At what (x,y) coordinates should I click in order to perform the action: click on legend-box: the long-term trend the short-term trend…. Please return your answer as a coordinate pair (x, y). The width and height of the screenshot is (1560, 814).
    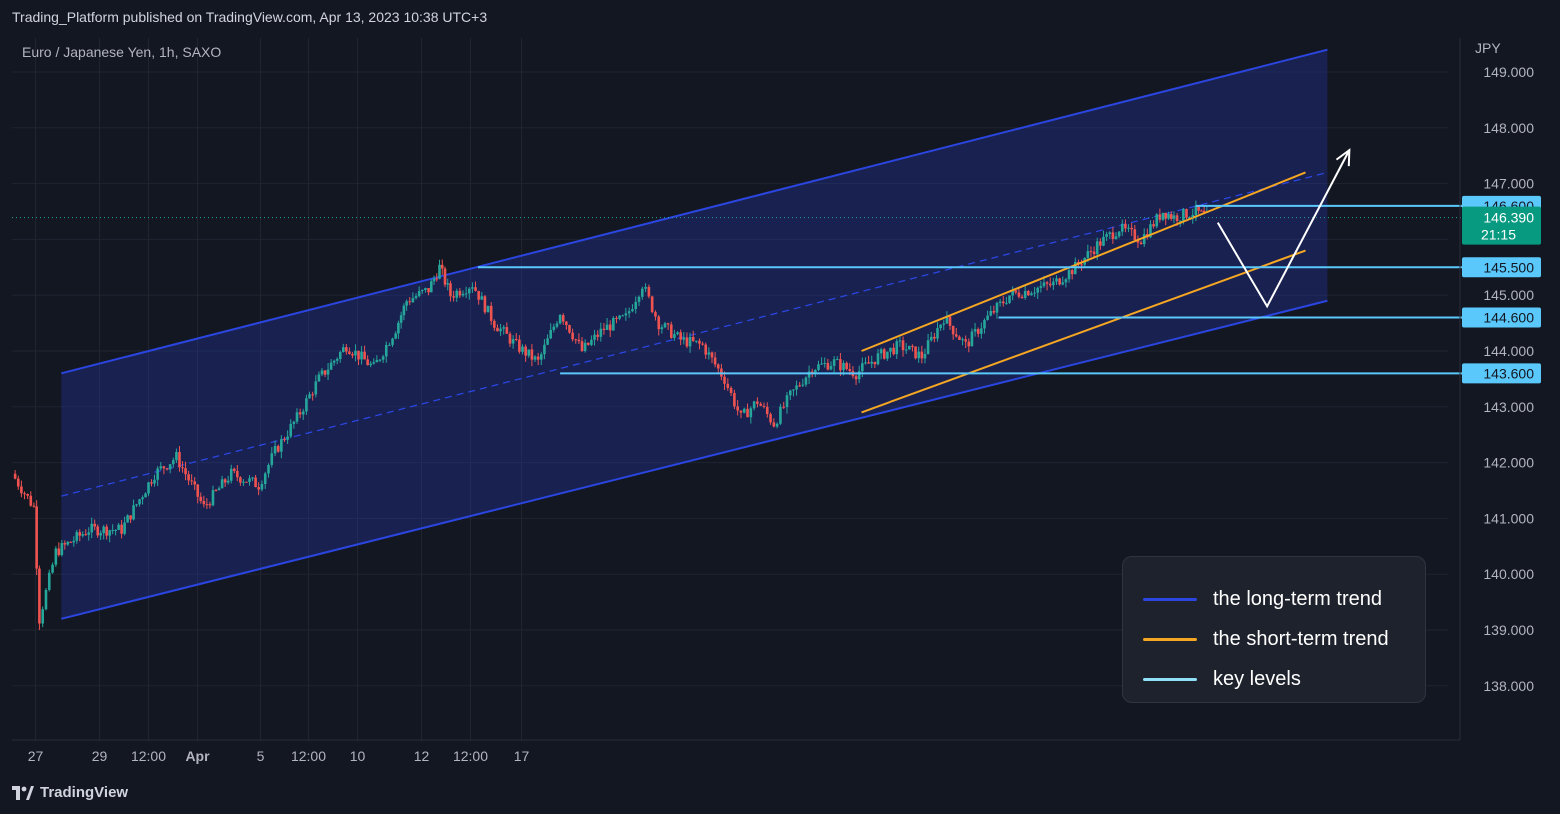
    Looking at the image, I should click on (1274, 629).